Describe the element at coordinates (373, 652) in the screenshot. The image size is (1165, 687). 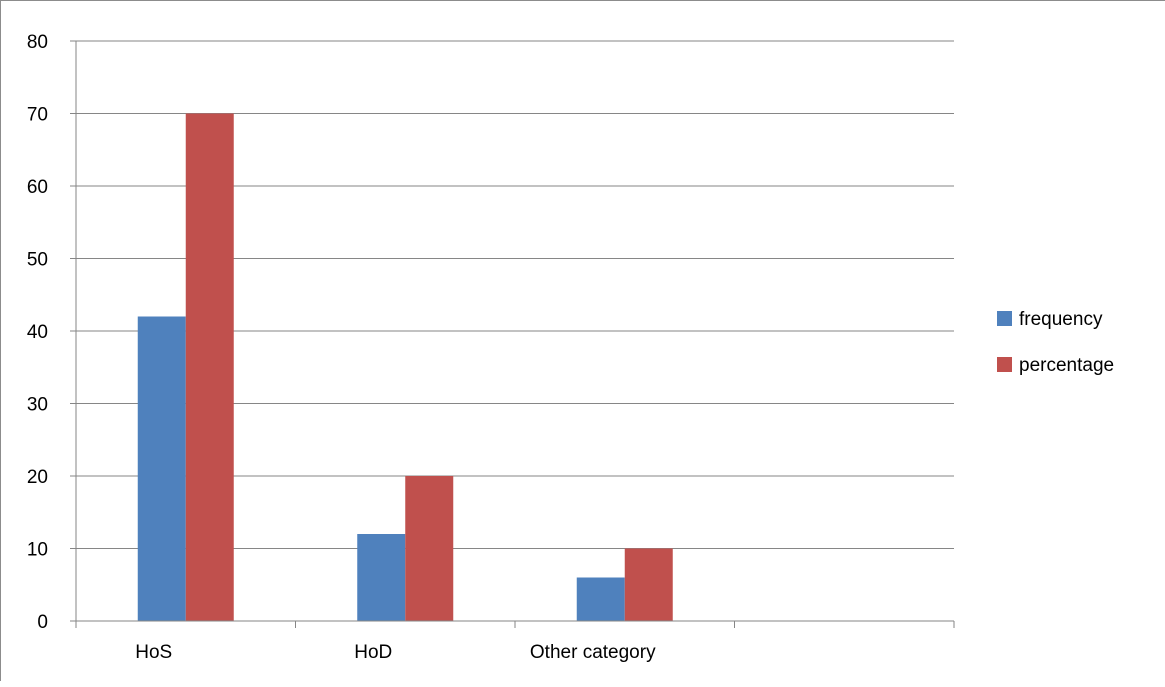
I see `x-tick-label: HoD` at that location.